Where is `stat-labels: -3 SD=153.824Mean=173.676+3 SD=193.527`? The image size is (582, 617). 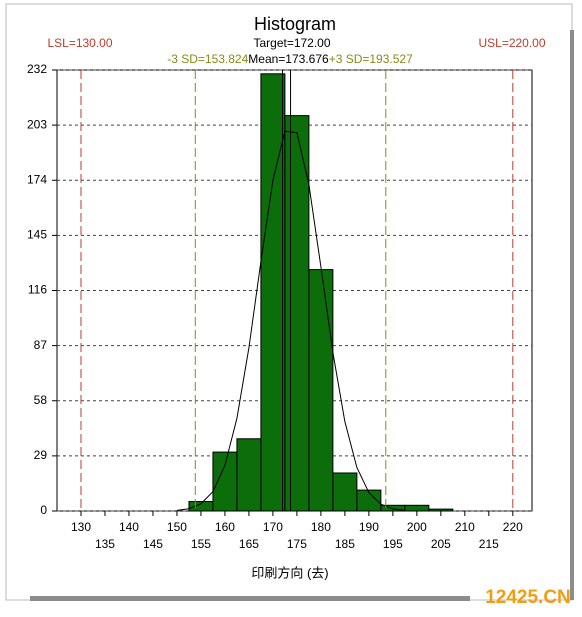 stat-labels: -3 SD=153.824Mean=173.676+3 SD=193.527 is located at coordinates (290, 59).